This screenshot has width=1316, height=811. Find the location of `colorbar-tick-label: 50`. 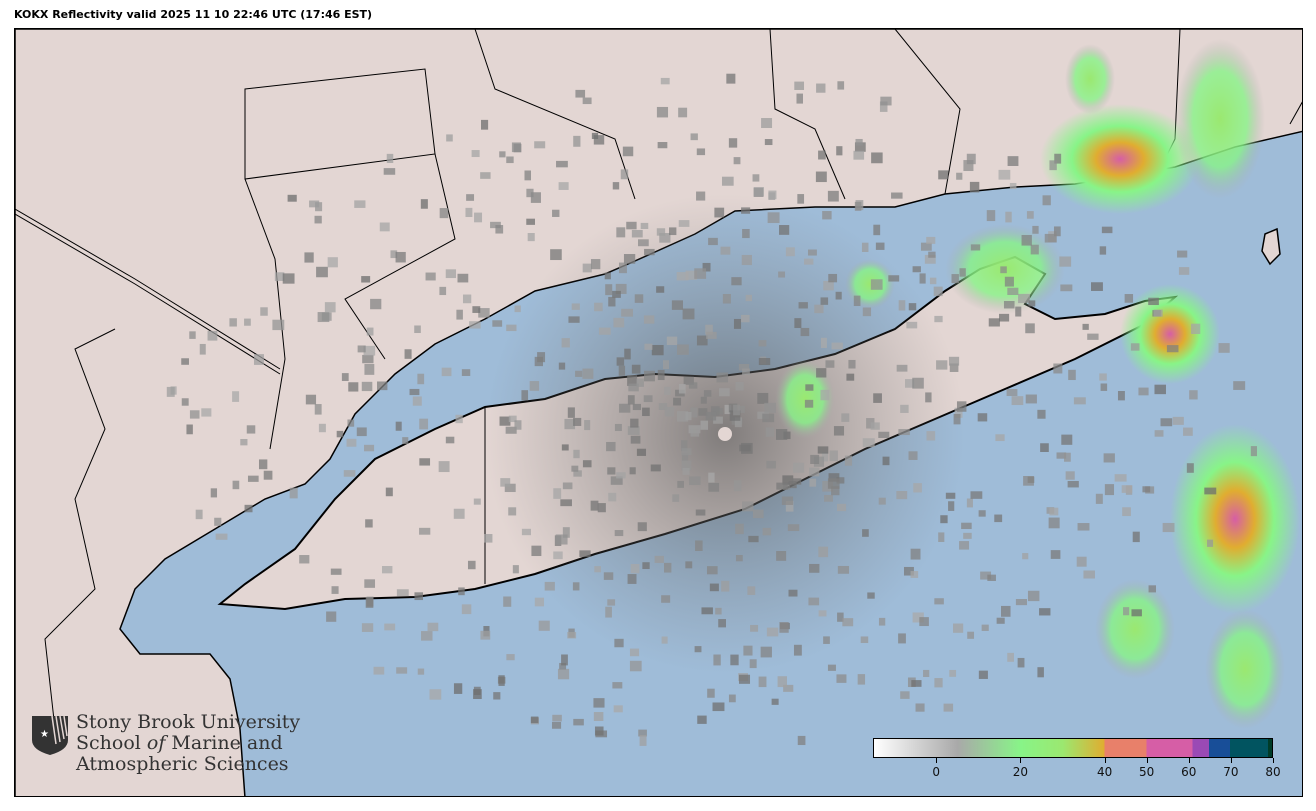

colorbar-tick-label: 50 is located at coordinates (1147, 772).